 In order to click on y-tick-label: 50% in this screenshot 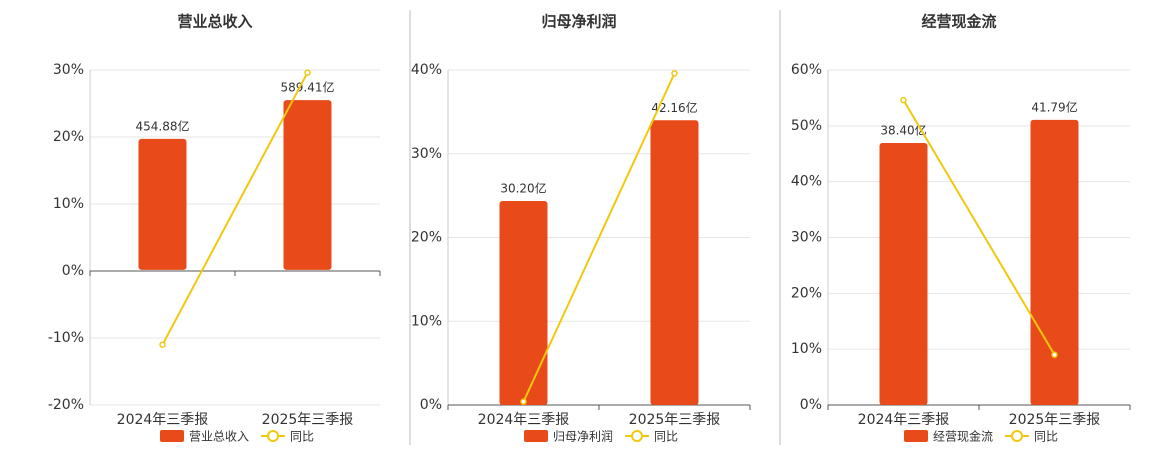, I will do `click(806, 126)`.